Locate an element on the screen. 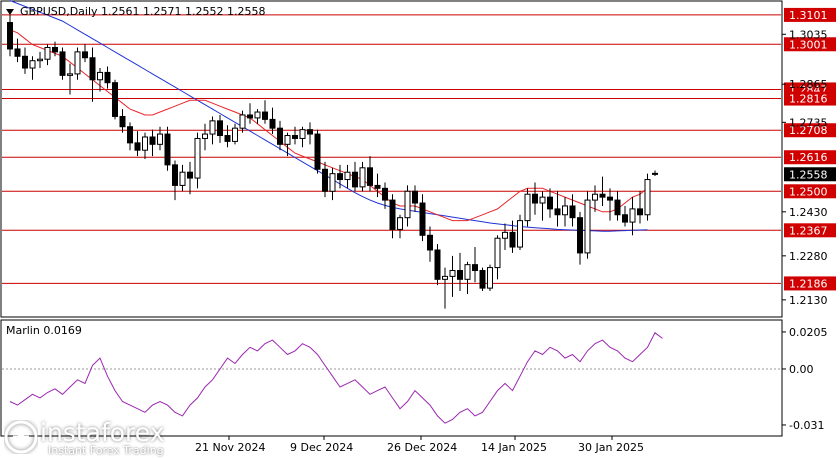 Image resolution: width=840 pixels, height=459 pixels. instaforex-logo: instaforex Instant Forex Trading is located at coordinates (104, 438).